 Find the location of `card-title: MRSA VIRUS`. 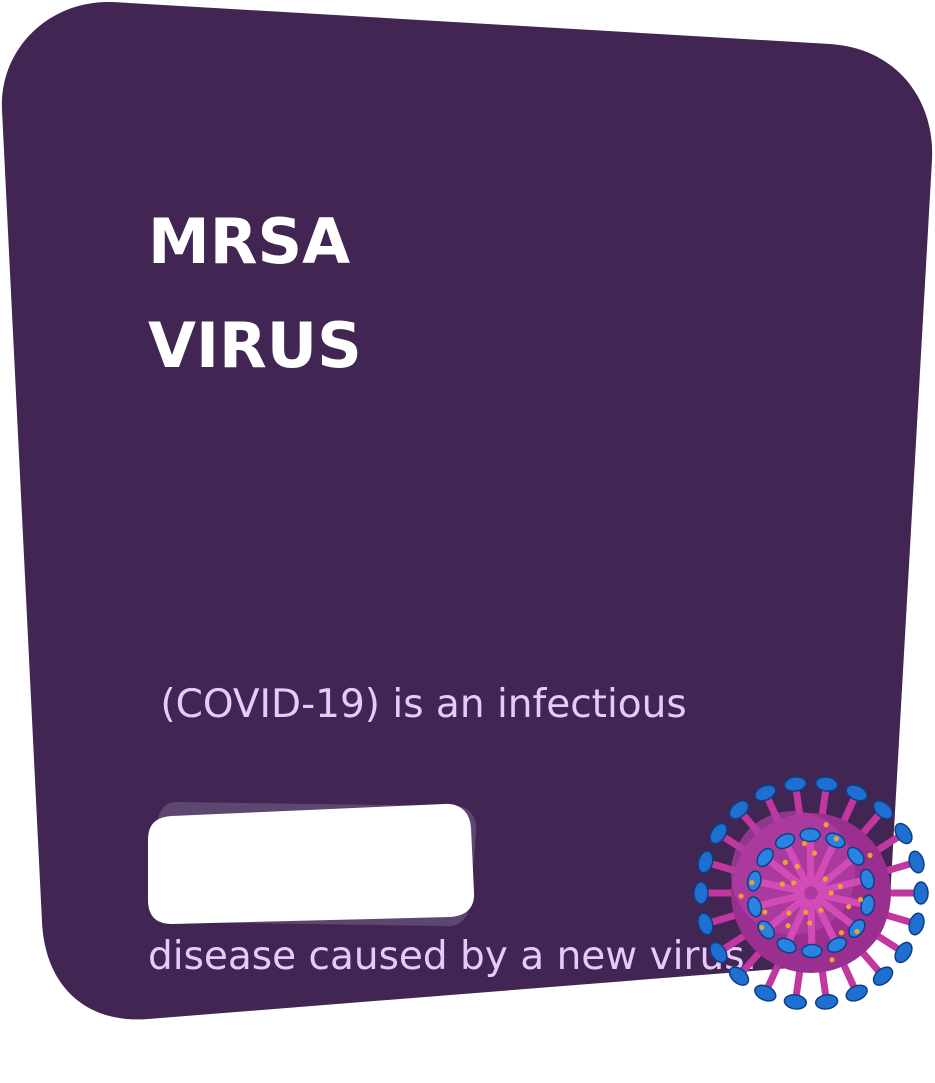

card-title: MRSA VIRUS is located at coordinates (255, 294).